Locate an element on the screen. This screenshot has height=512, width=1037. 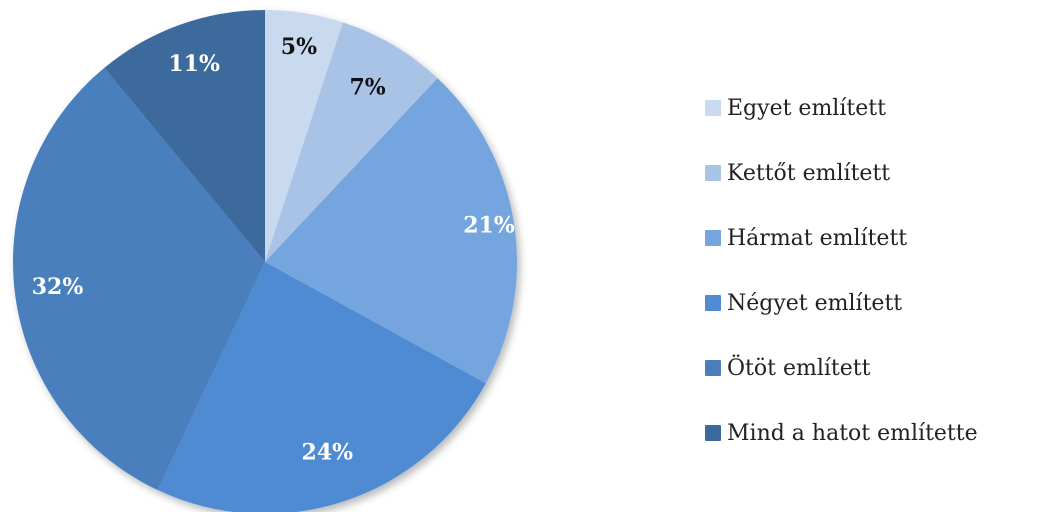
legend-label: Négyet említett is located at coordinates (815, 303).